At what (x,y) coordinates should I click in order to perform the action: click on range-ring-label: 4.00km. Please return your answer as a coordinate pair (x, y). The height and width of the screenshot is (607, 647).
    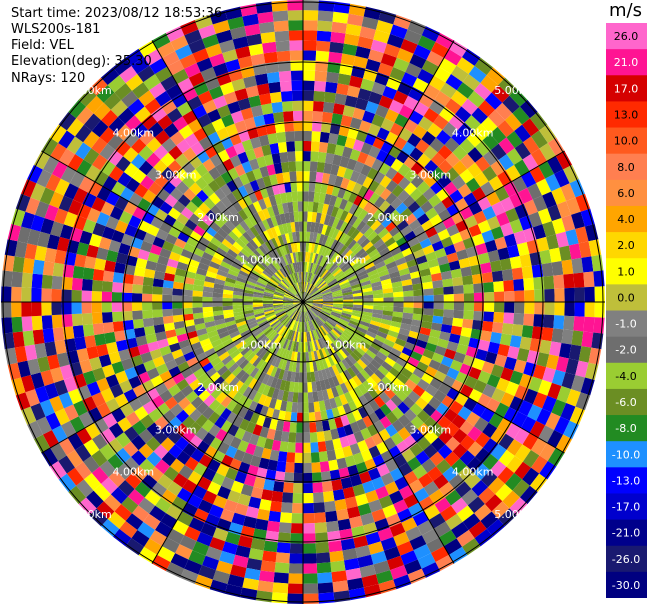
    Looking at the image, I should click on (473, 472).